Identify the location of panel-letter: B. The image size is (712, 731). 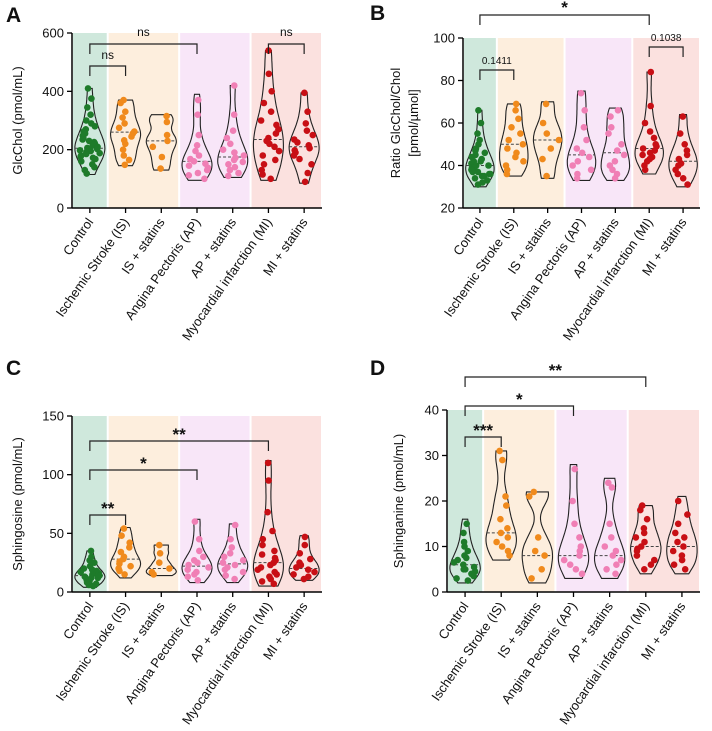
(377, 13).